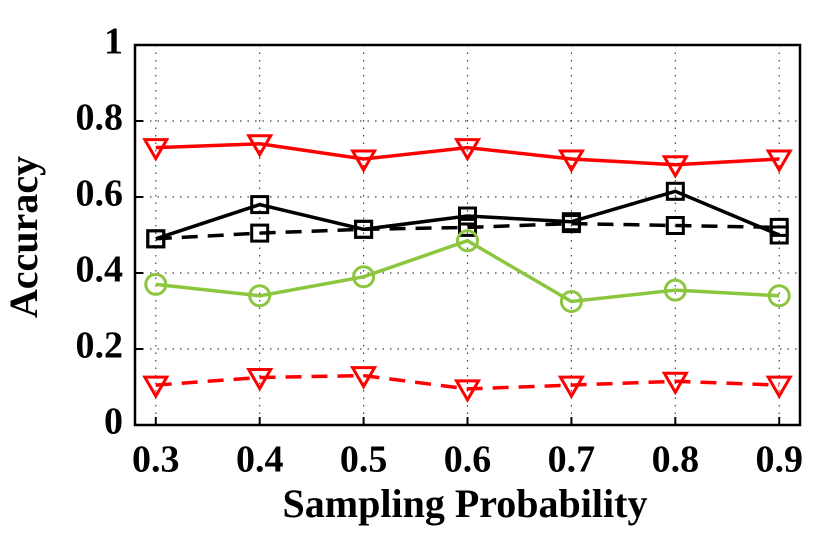 The image size is (831, 552). I want to click on y-axis-label: Accuracy, so click(23, 237).